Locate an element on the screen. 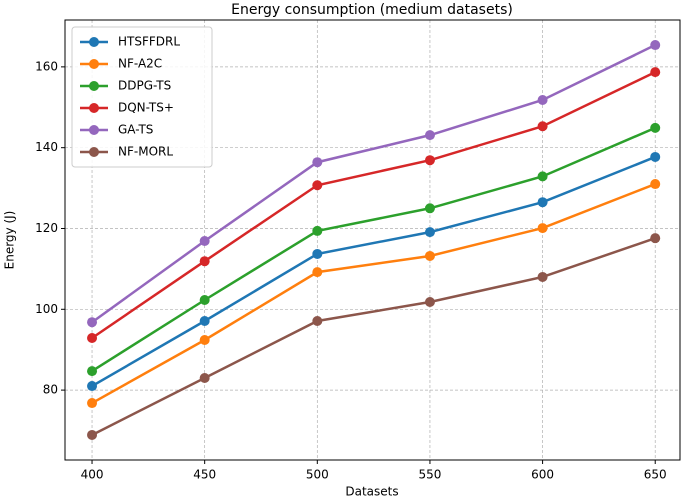  x-tick-label: 400 is located at coordinates (92, 475).